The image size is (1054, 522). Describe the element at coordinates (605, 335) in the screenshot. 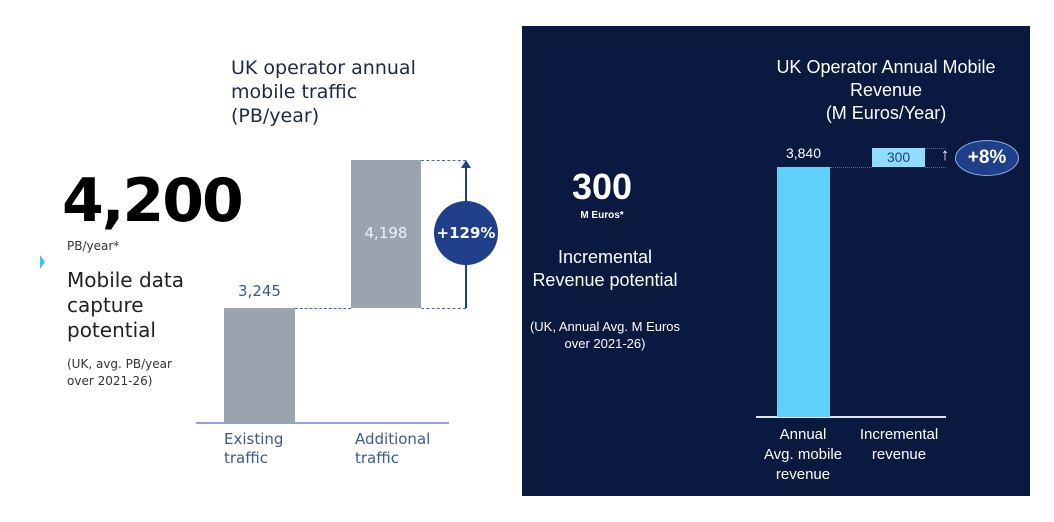

I see `revenue-note: (UK, Annual Avg. M Euros over 2021-26)` at that location.